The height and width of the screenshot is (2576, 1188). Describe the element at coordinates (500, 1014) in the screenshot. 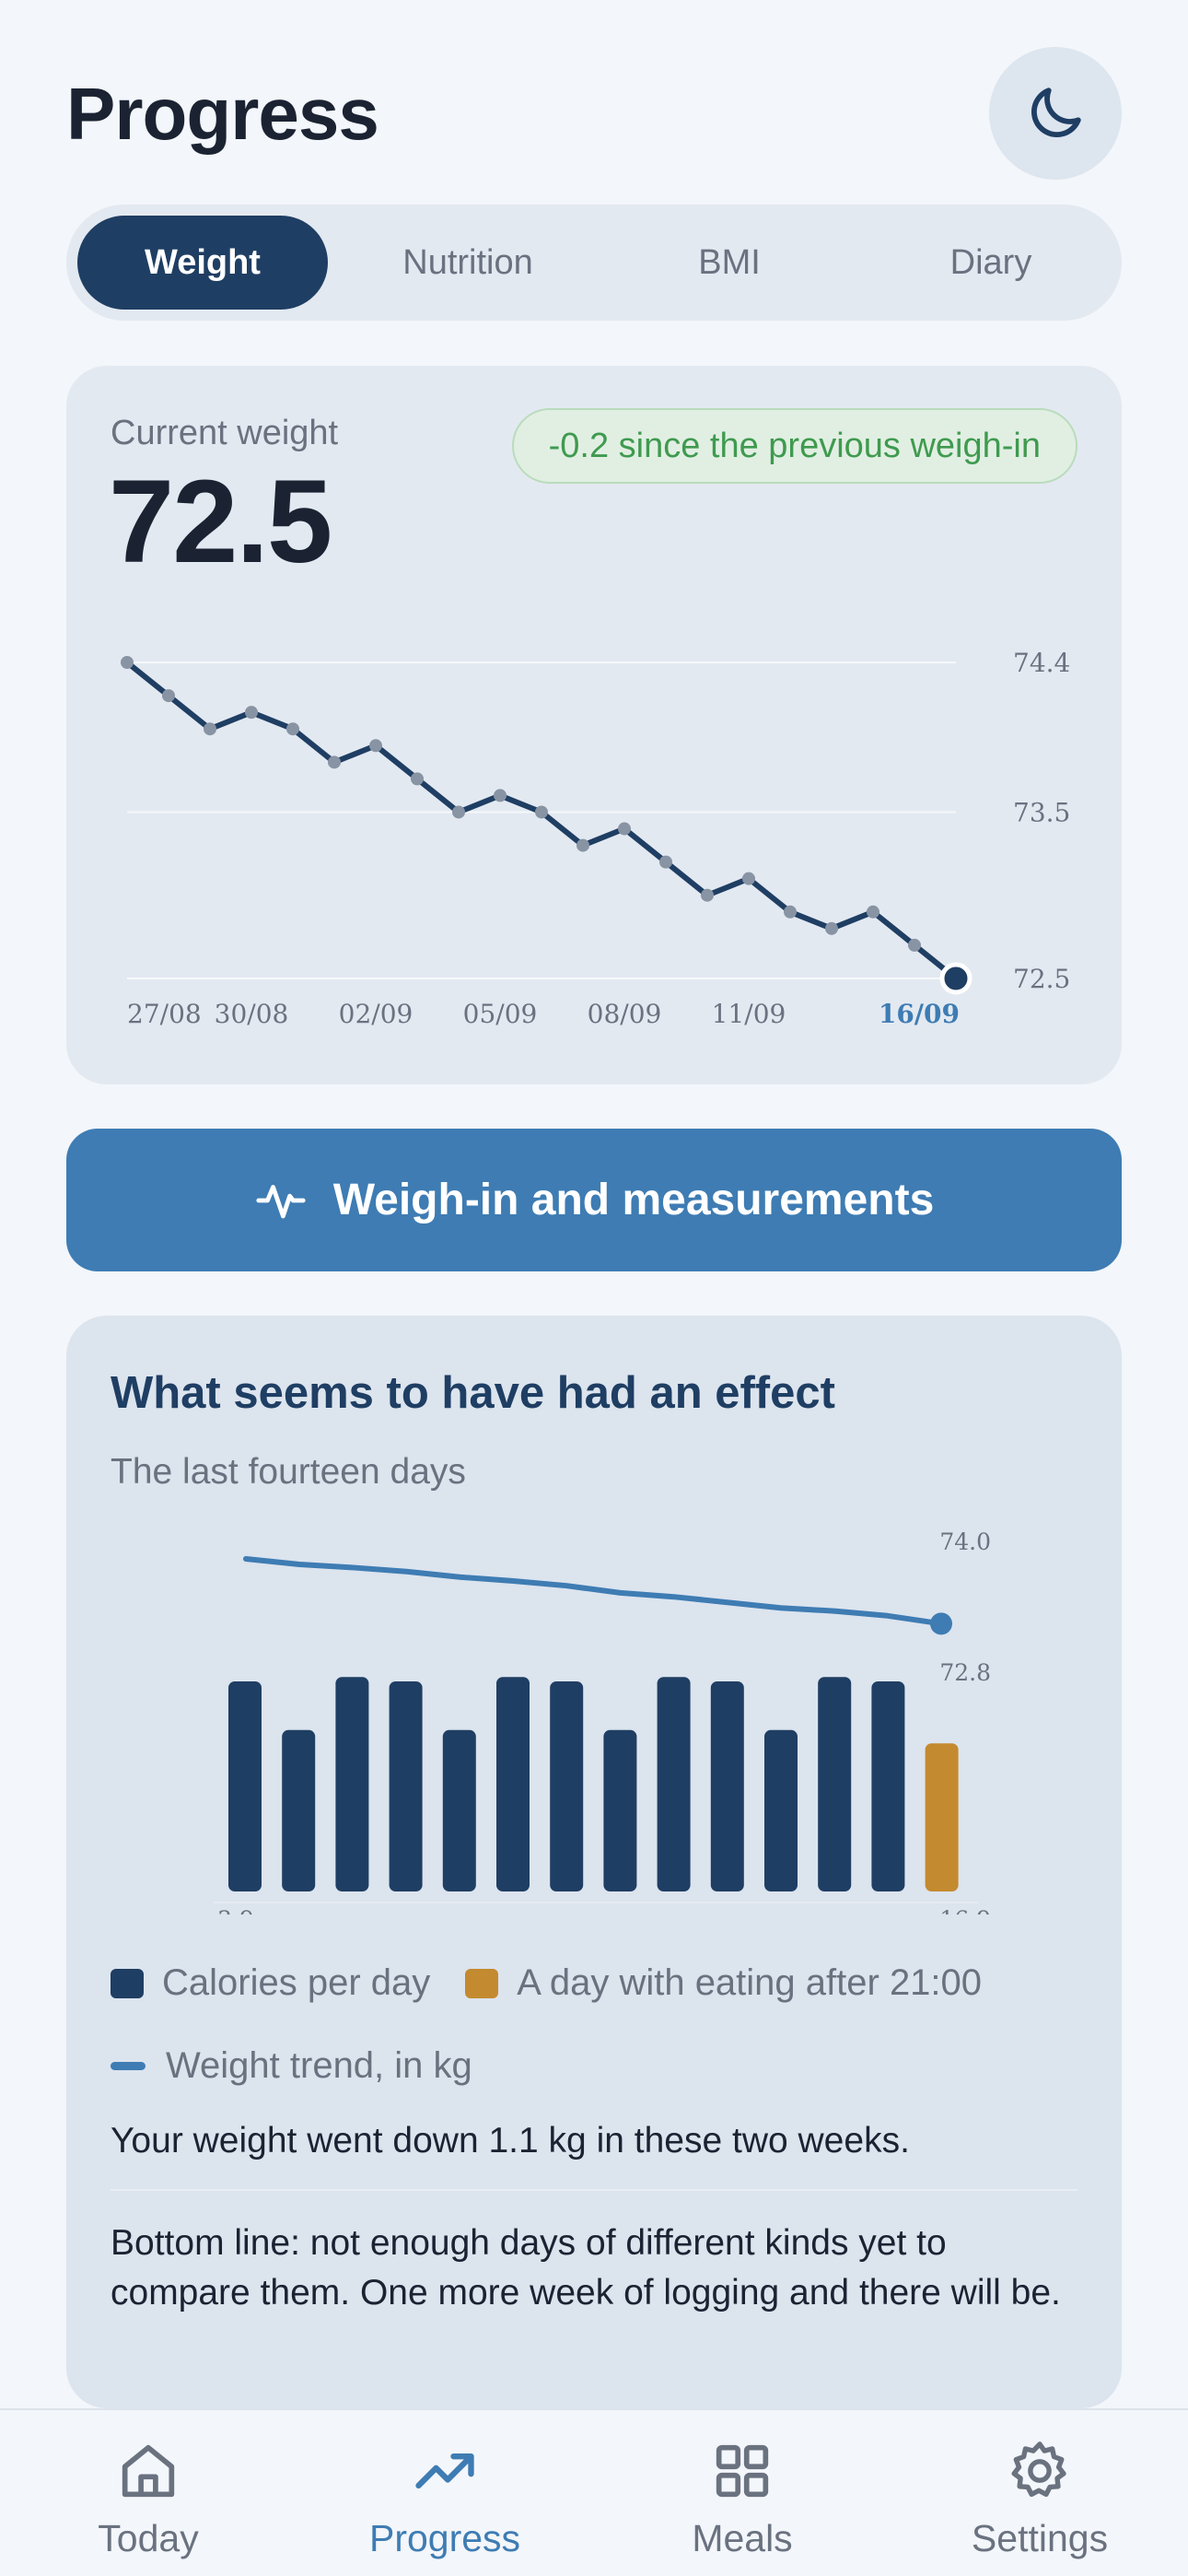

I see `x-tick-label: 05/09` at that location.